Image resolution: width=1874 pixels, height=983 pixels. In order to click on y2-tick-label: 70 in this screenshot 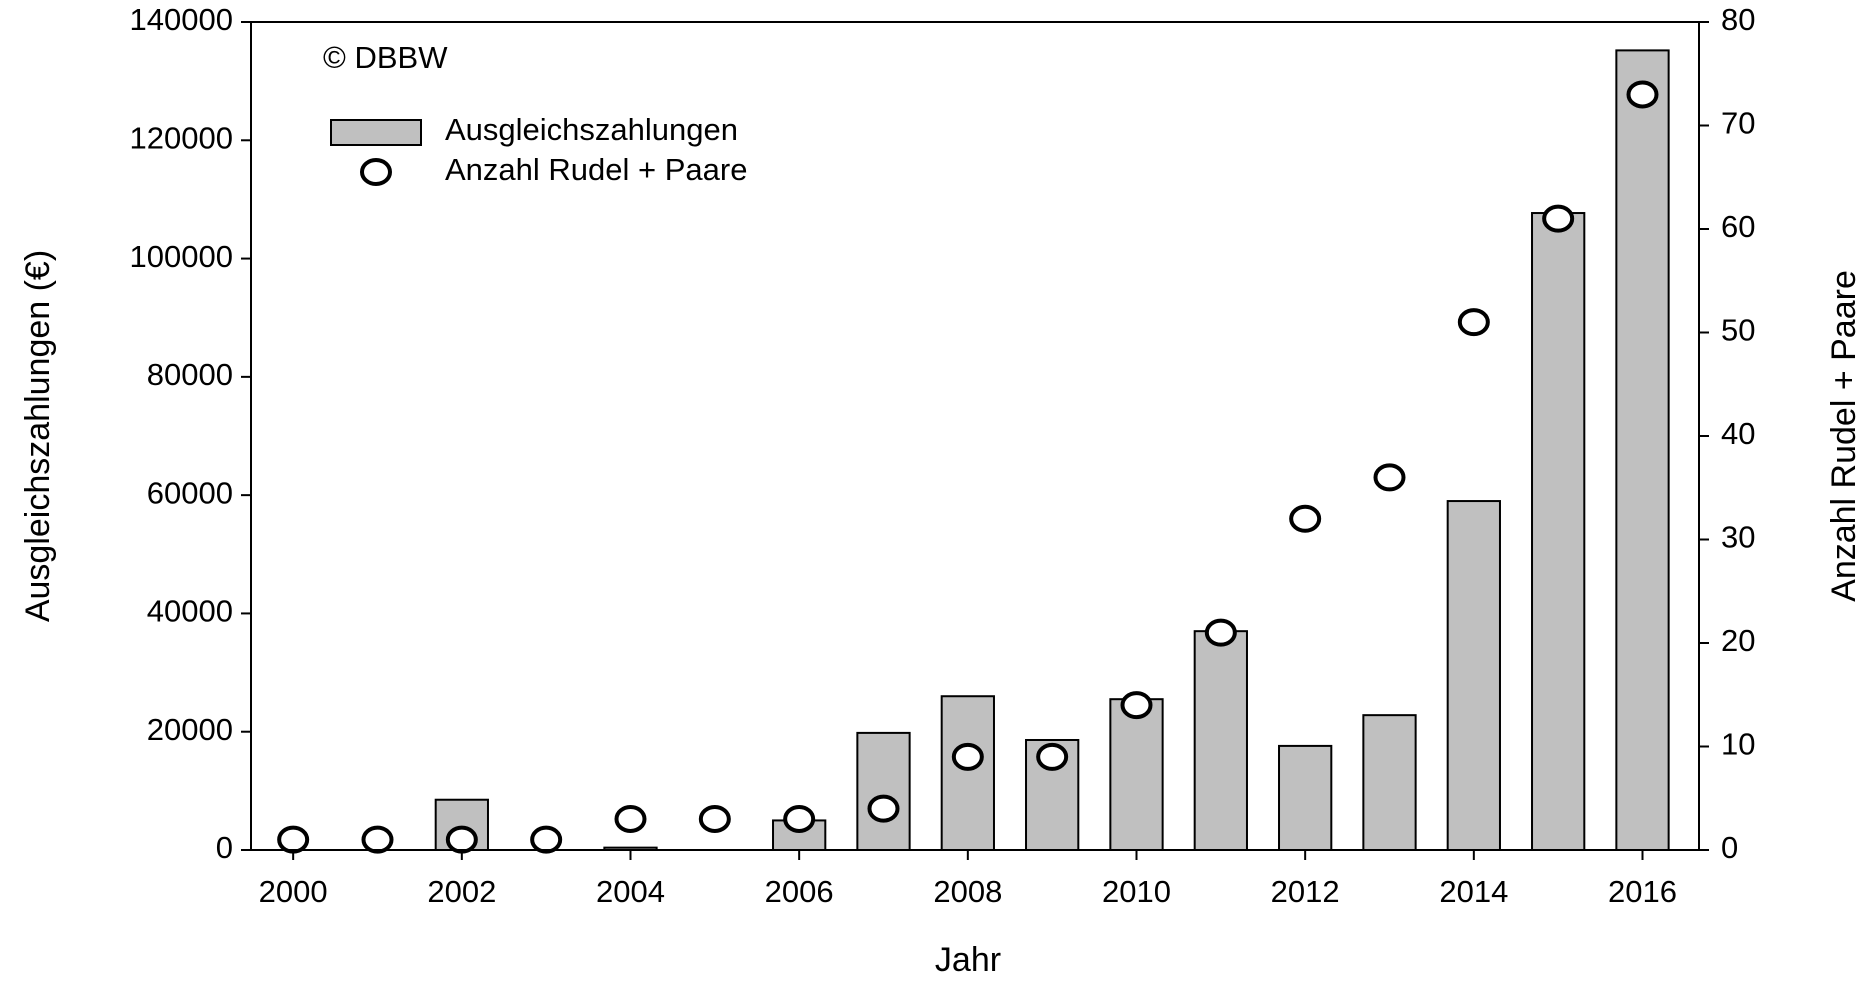, I will do `click(1738, 123)`.